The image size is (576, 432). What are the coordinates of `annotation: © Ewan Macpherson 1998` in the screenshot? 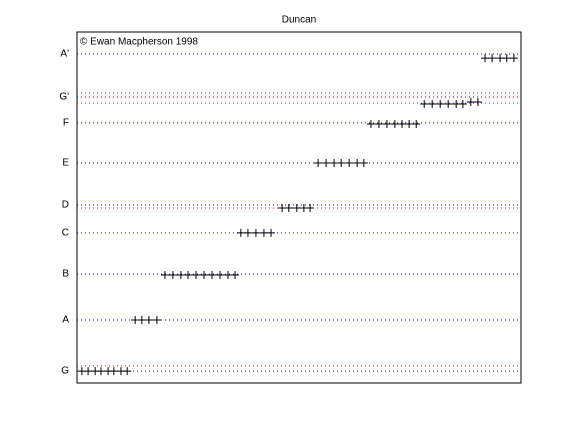 It's located at (139, 42).